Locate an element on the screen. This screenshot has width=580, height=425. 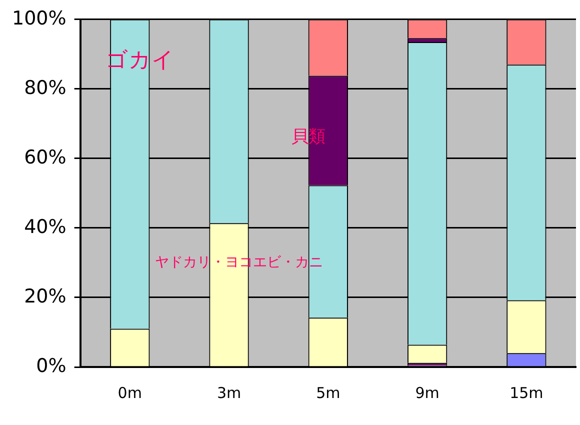
x-tick-label: 5m is located at coordinates (328, 393).